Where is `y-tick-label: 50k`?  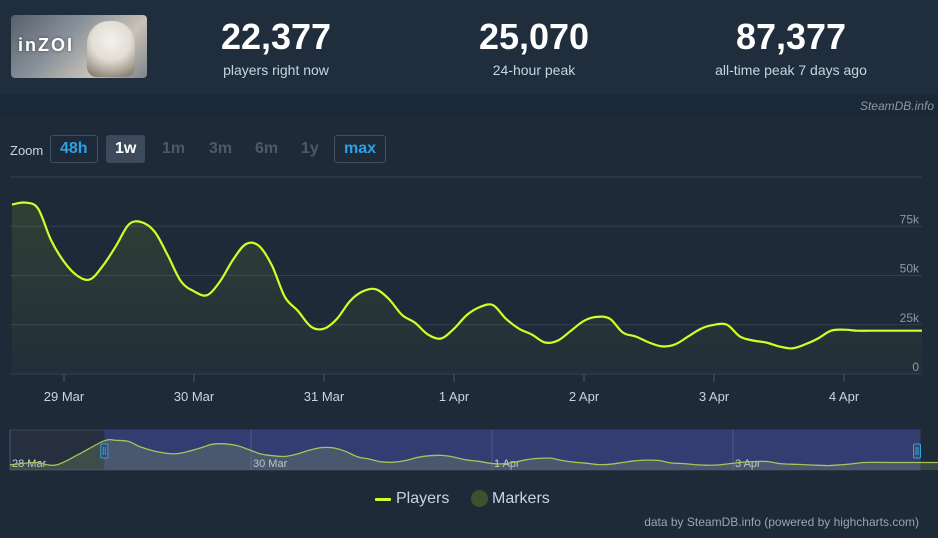
y-tick-label: 50k is located at coordinates (910, 269).